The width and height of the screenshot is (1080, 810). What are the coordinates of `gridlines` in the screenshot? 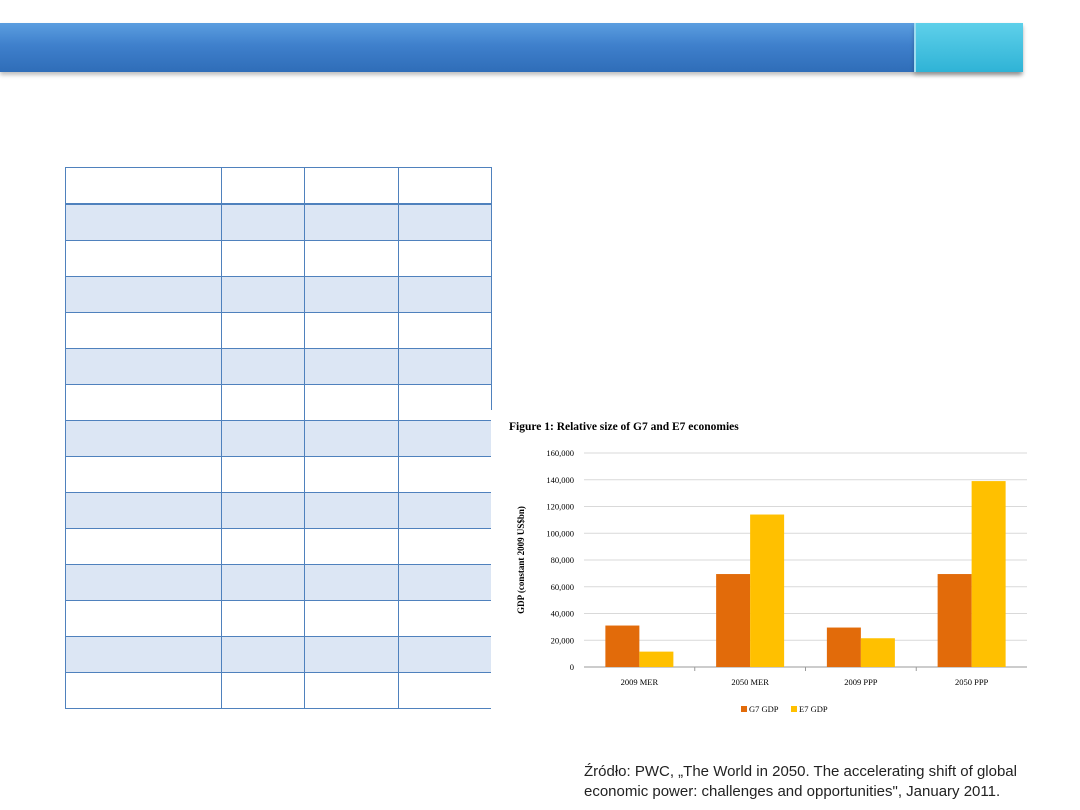 It's located at (805, 561).